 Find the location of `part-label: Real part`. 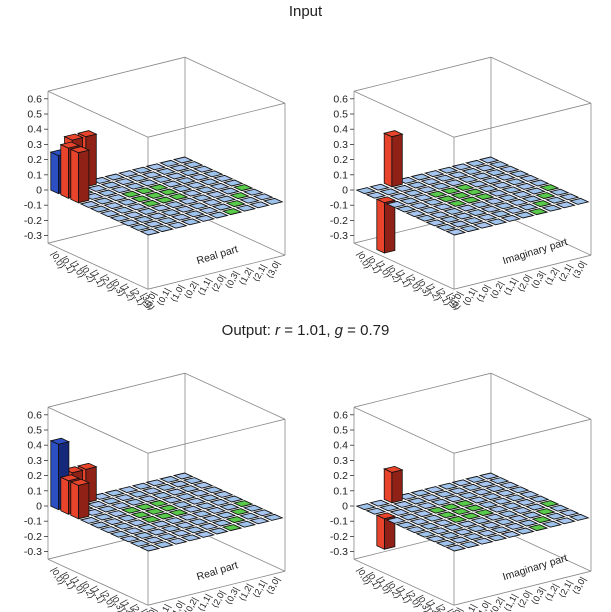

part-label: Real part is located at coordinates (217, 571).